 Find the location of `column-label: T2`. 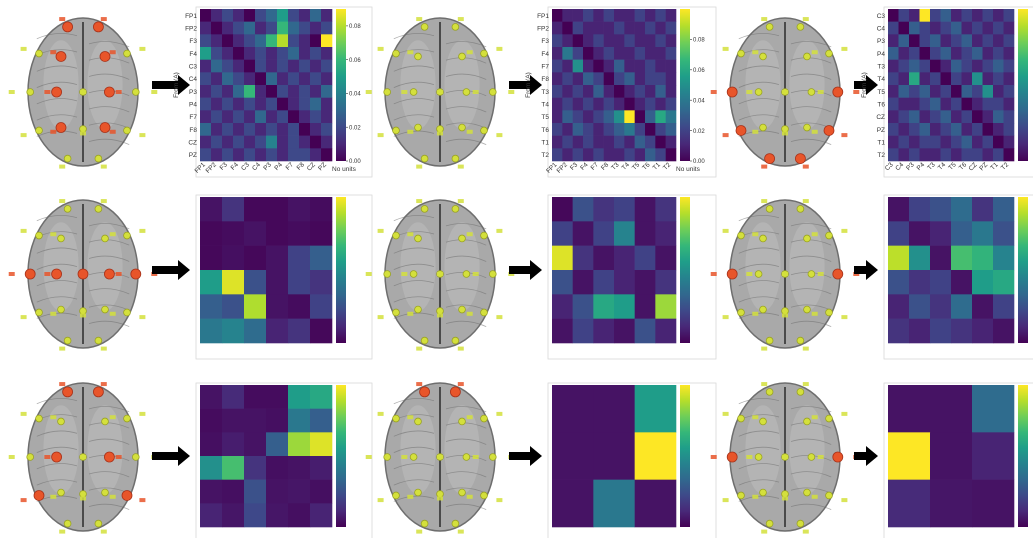

column-label: T2 is located at coordinates (1005, 166).